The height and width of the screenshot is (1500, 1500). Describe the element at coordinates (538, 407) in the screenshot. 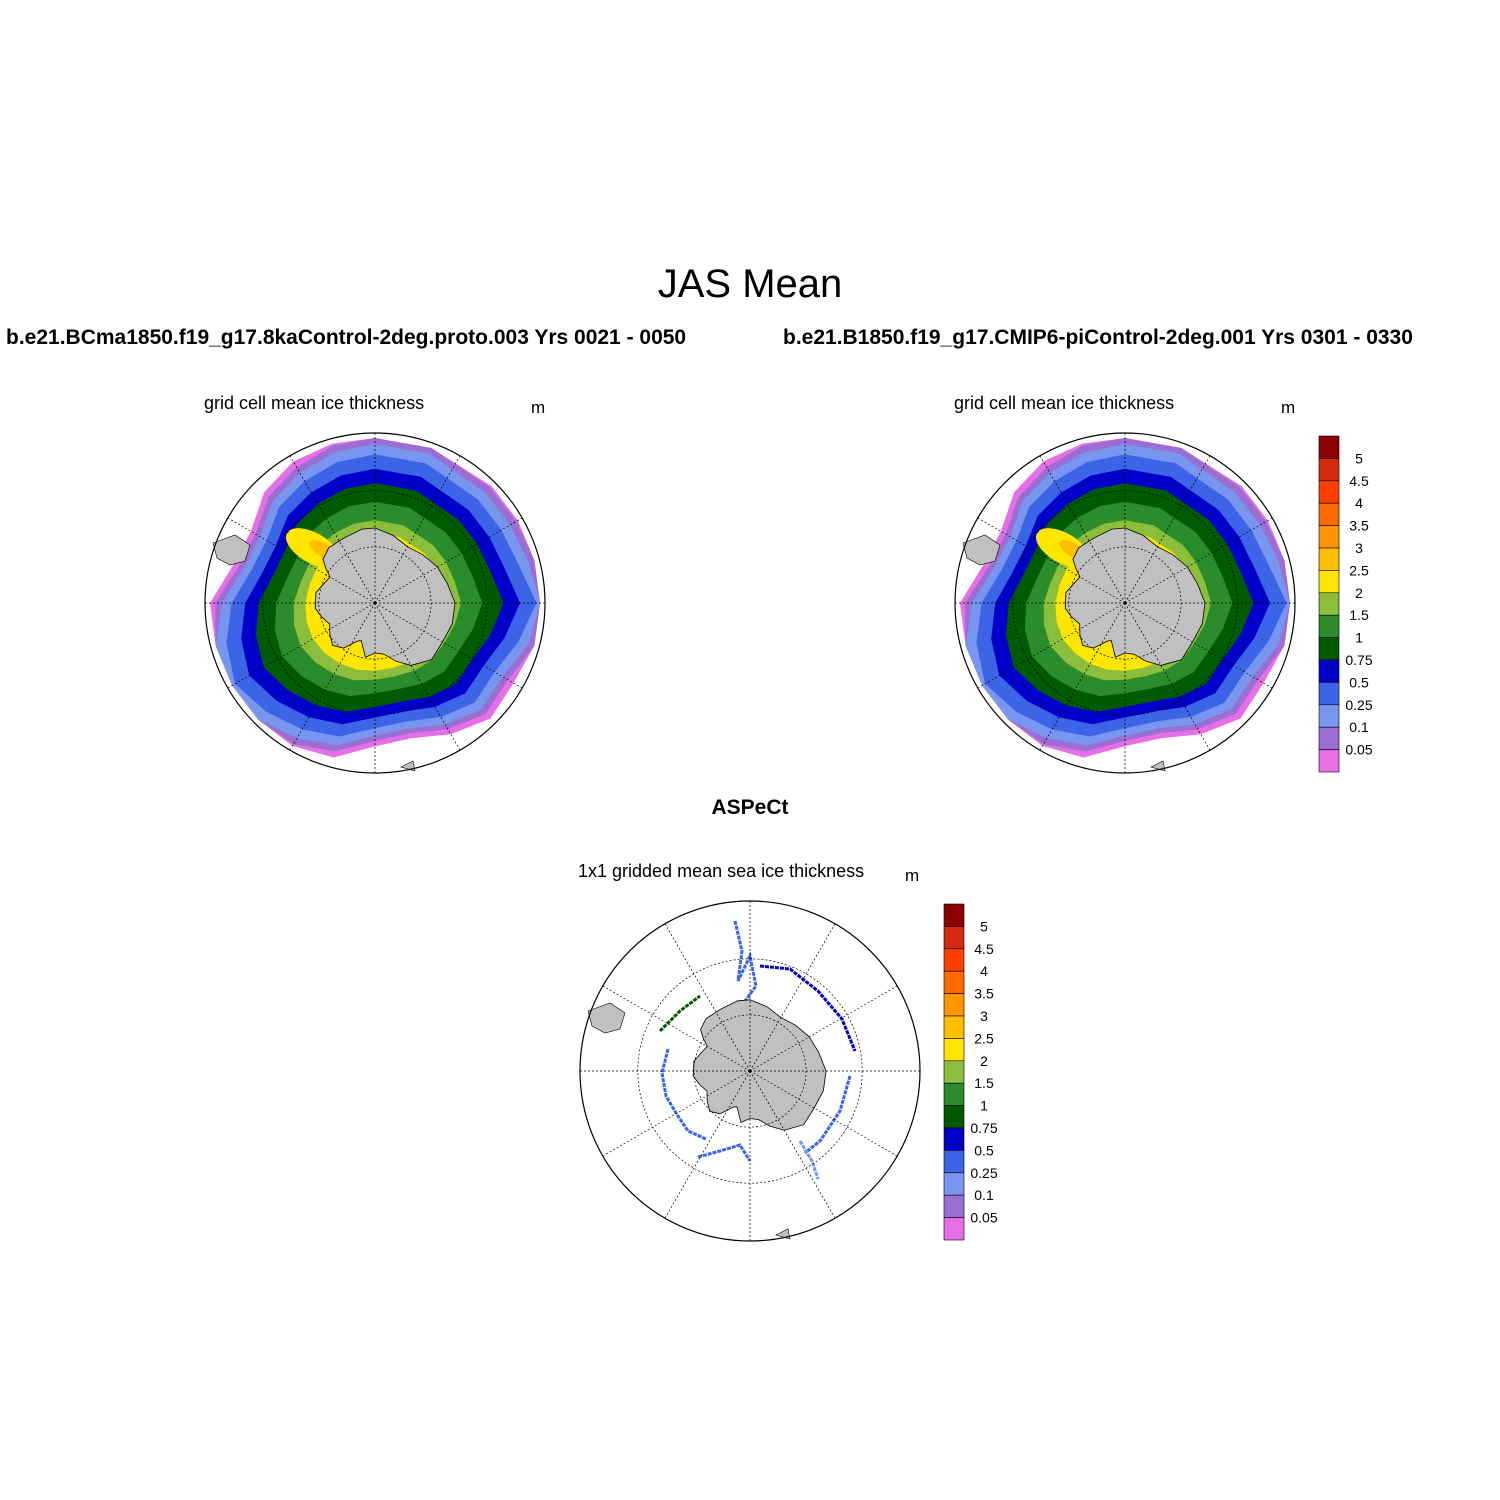

I see `left-panel-unit: m` at that location.